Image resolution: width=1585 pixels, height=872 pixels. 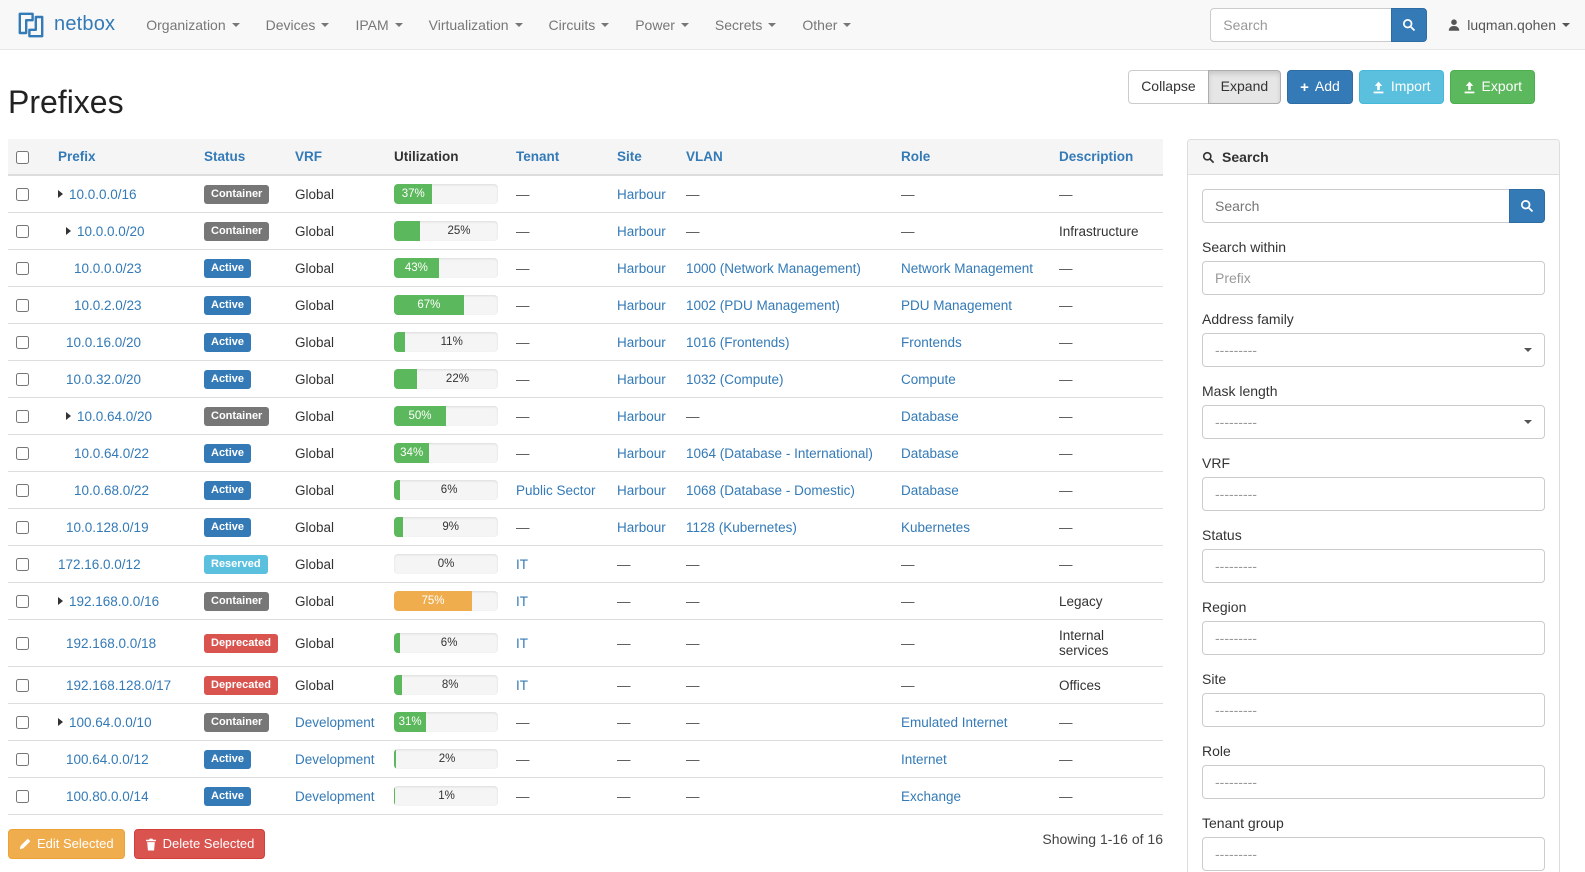 What do you see at coordinates (1401, 87) in the screenshot?
I see `import-button: Import` at bounding box center [1401, 87].